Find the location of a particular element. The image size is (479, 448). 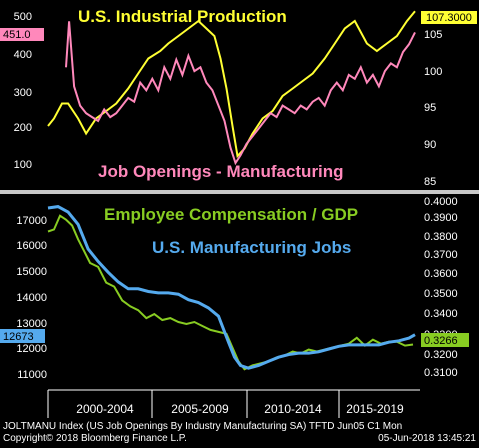

job-openings-value: 451.0 is located at coordinates (17, 35).